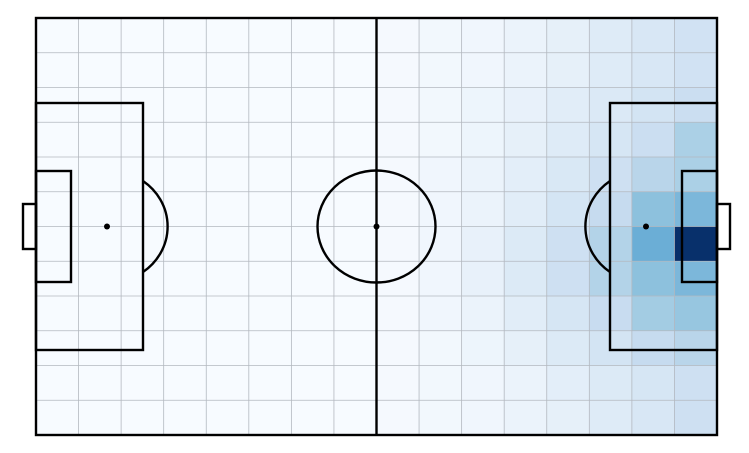 This screenshot has width=749, height=453. I want to click on left-penalty-spot, so click(107, 226).